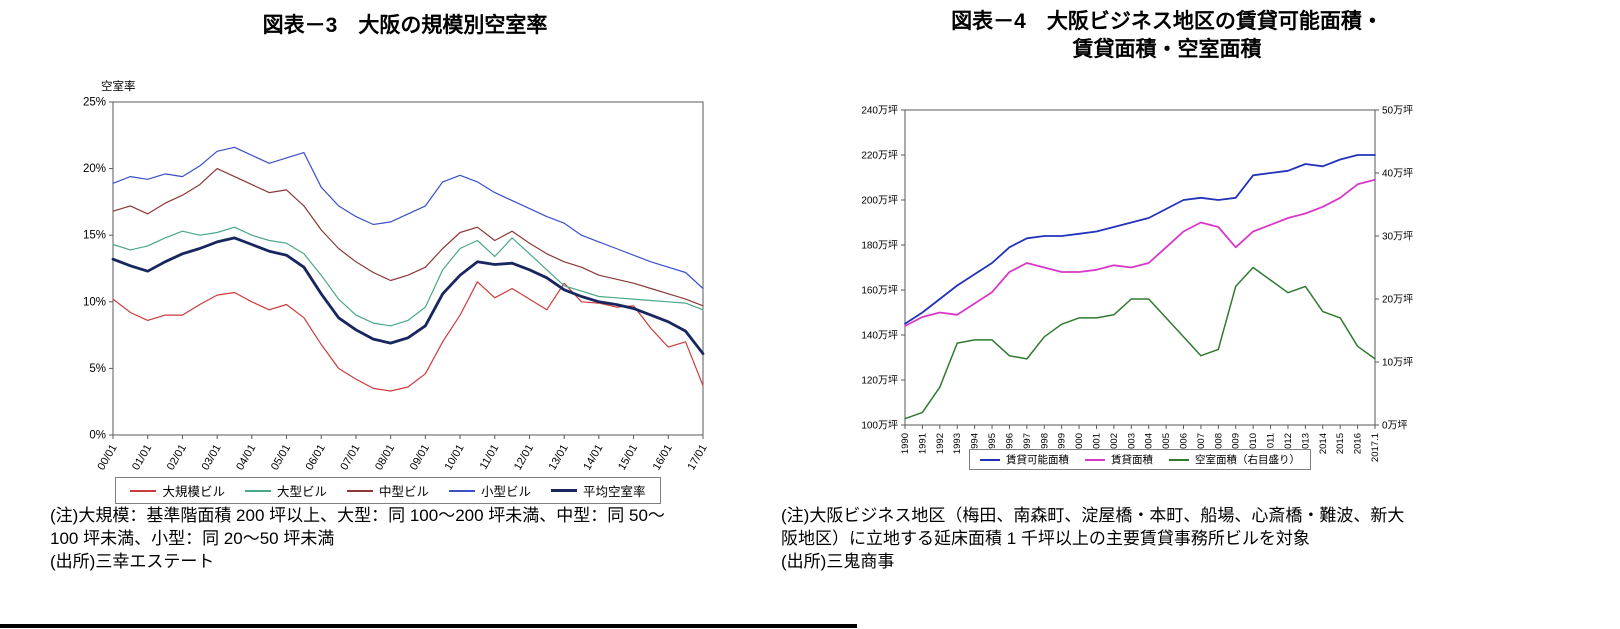 Image resolution: width=1620 pixels, height=629 pixels. I want to click on svg-text: 0%, so click(97, 436).